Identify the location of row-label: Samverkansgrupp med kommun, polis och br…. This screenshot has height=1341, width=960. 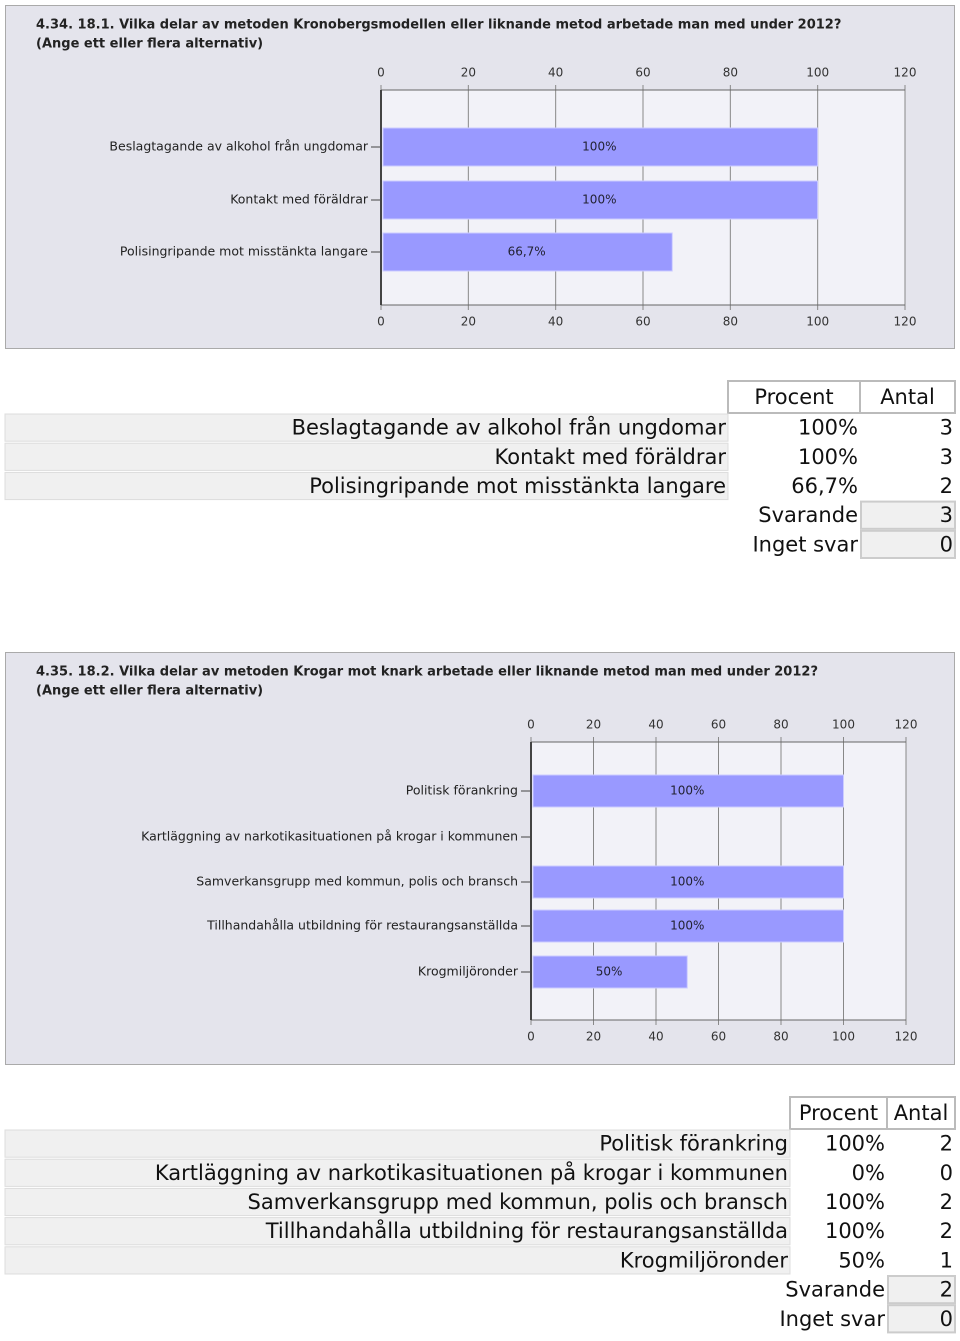
(518, 1202).